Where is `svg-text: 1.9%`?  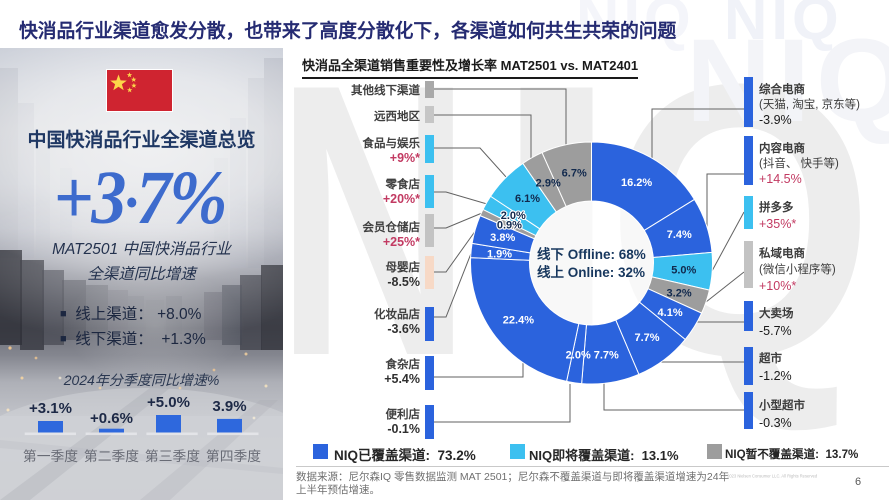 svg-text: 1.9% is located at coordinates (499, 254).